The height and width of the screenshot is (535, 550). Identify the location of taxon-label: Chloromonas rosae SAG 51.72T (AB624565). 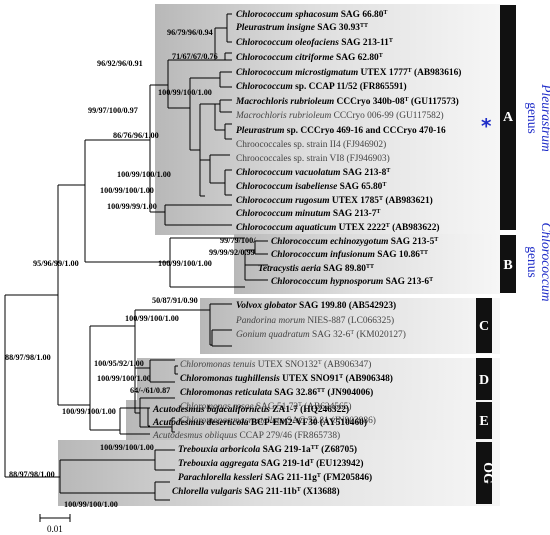
(266, 406).